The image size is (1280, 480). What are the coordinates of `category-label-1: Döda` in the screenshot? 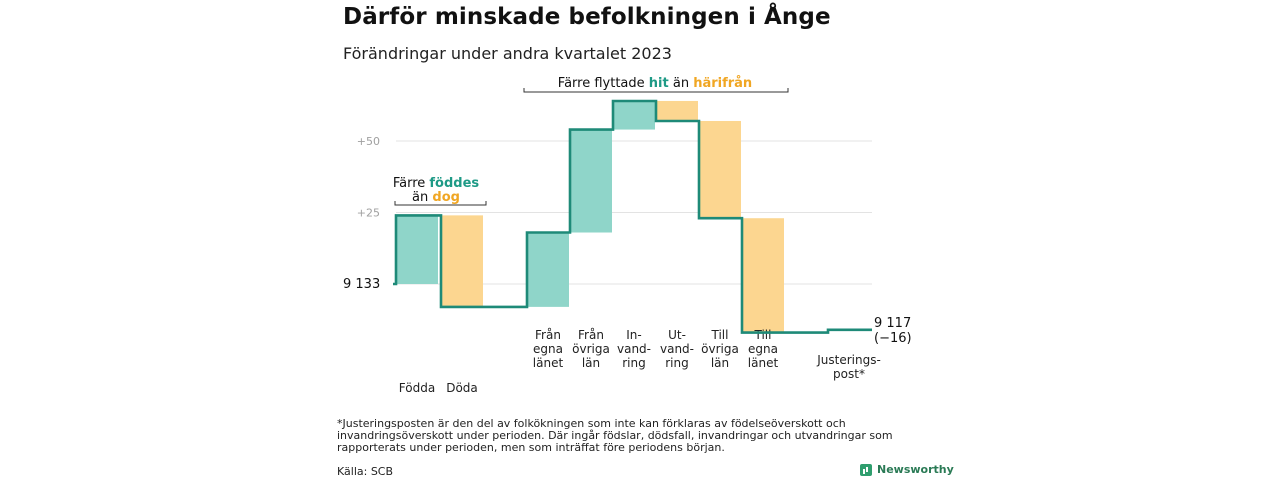 It's located at (462, 388).